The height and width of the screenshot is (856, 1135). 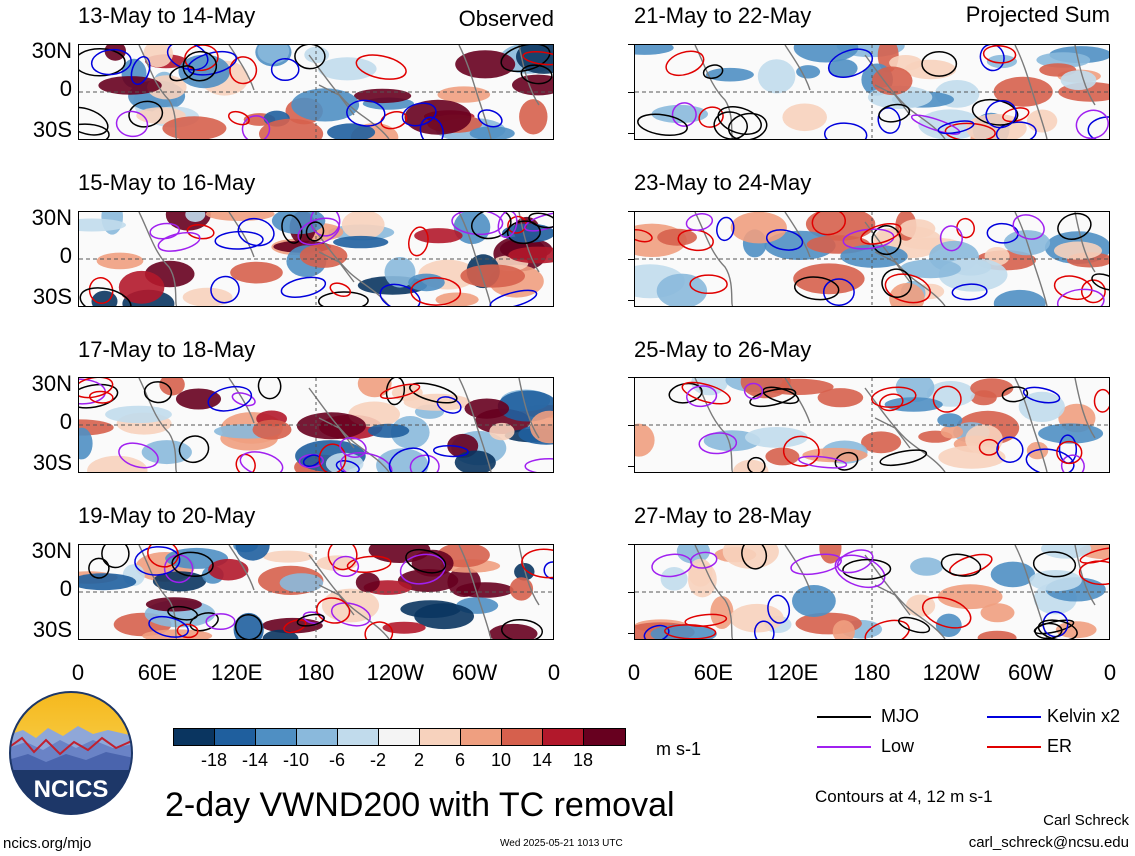 I want to click on logo-text: NCICS, so click(x=71, y=789).